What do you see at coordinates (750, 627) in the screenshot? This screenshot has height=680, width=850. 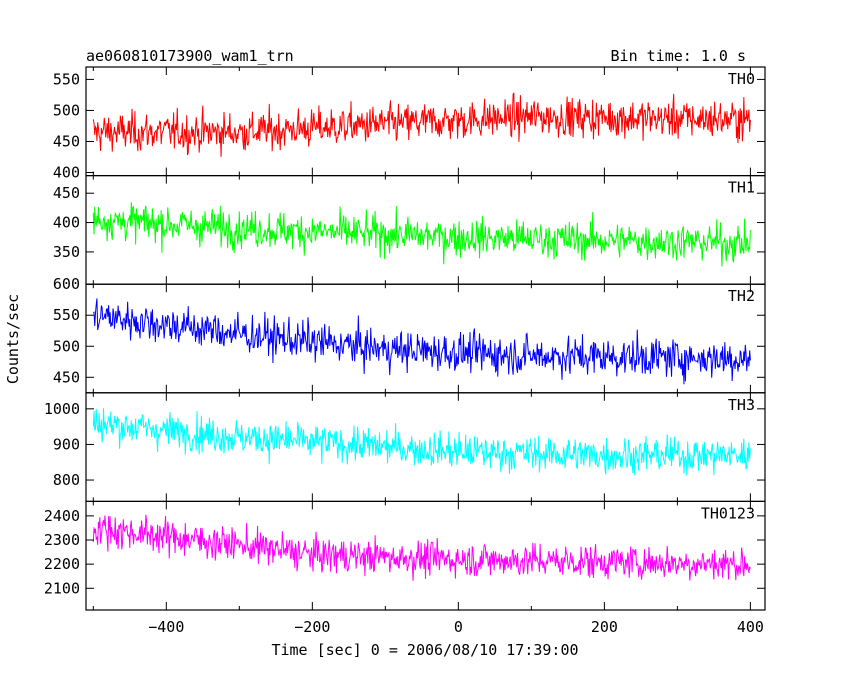 I see `x-tick-label: 400` at bounding box center [750, 627].